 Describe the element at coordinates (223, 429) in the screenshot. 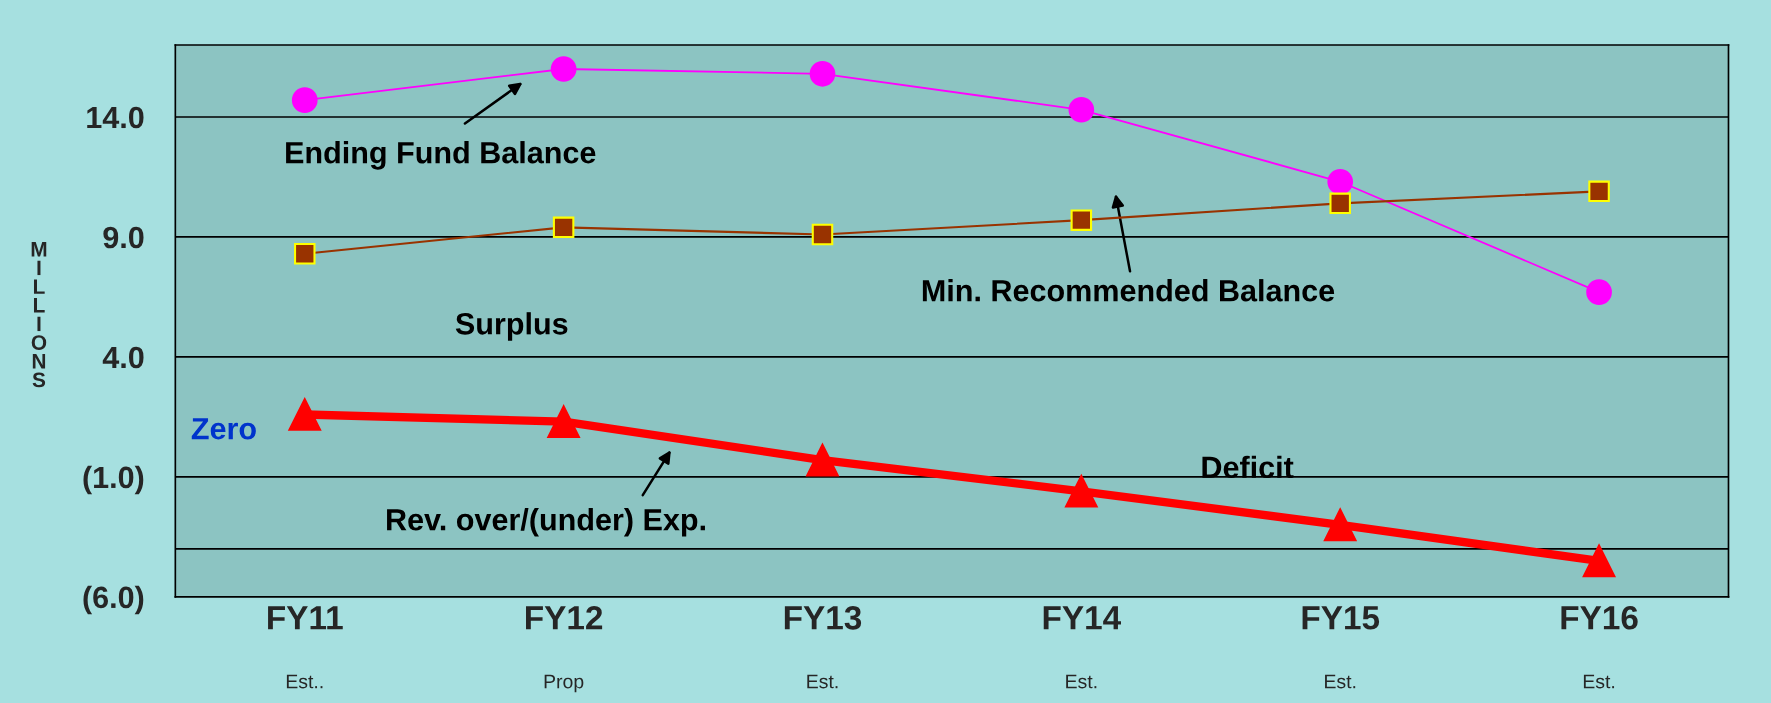

I see `annotation: Zero` at that location.